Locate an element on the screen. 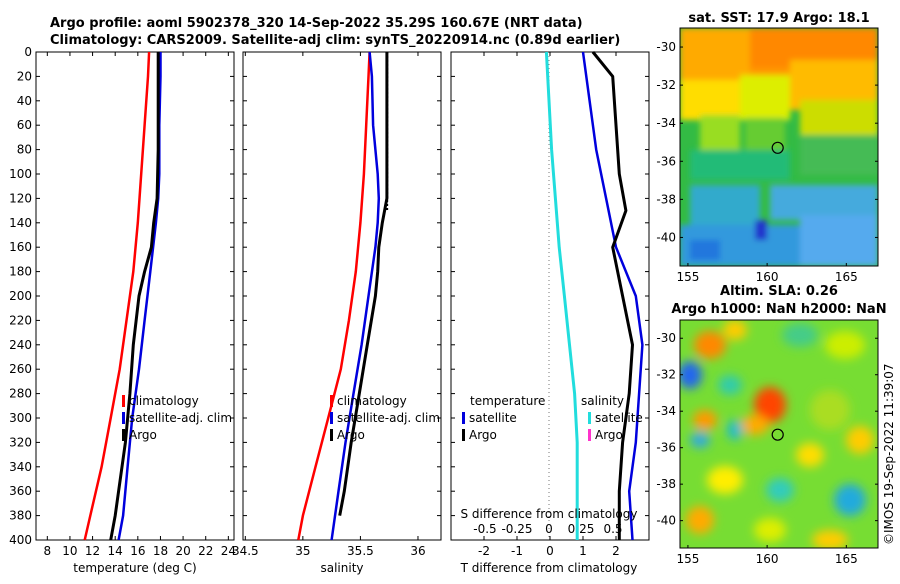 The height and width of the screenshot is (584, 900). x-tick-label: 1 is located at coordinates (583, 551).